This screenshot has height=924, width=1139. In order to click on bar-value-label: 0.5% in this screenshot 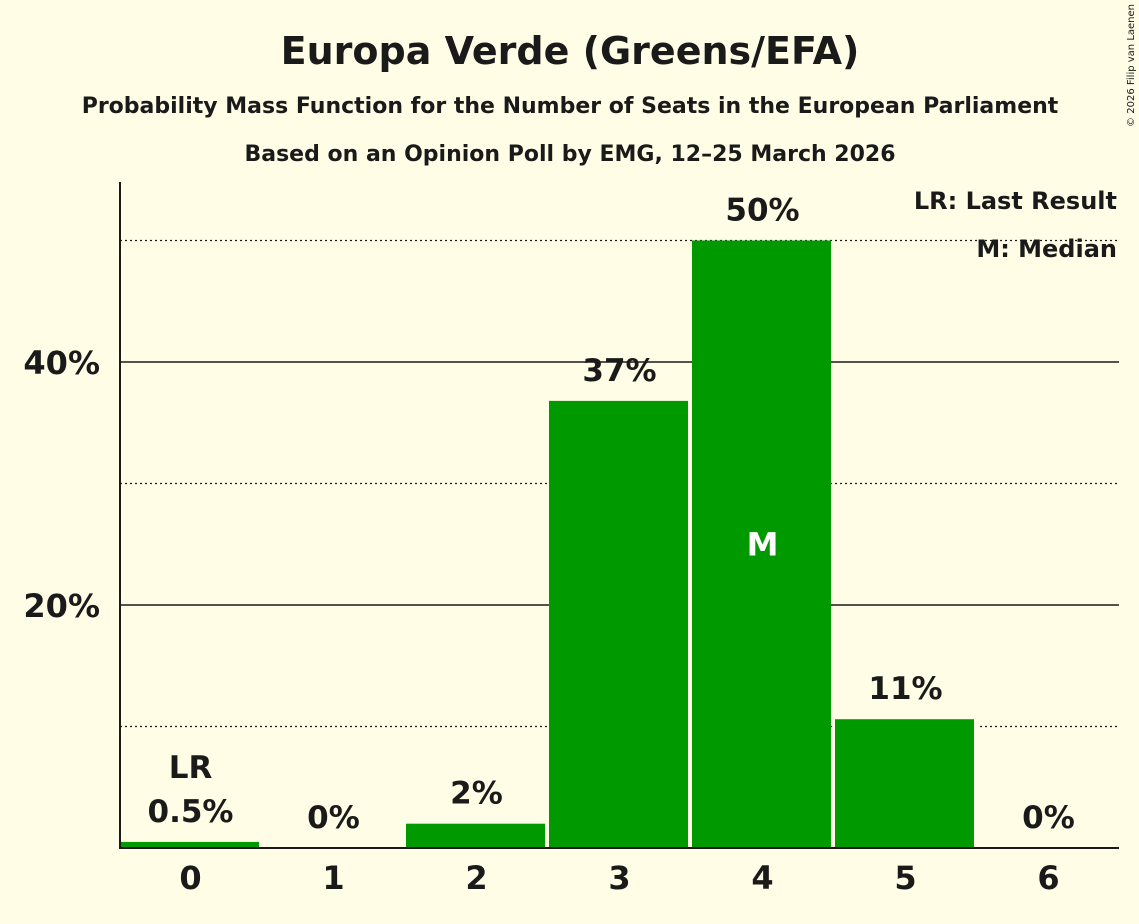, I will do `click(191, 812)`.